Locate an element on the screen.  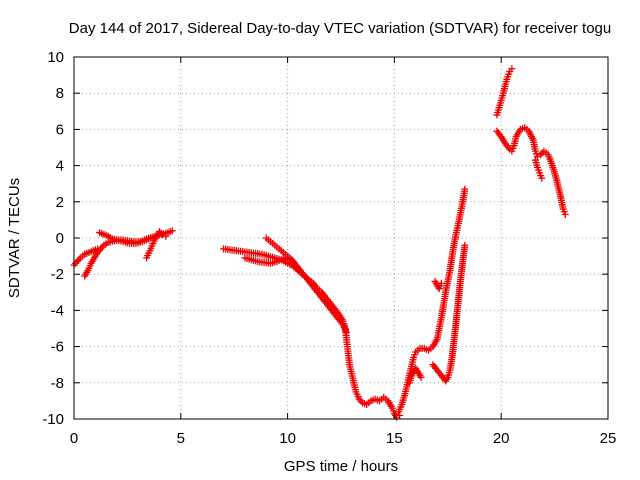
x-tick-label: 0 is located at coordinates (74, 438).